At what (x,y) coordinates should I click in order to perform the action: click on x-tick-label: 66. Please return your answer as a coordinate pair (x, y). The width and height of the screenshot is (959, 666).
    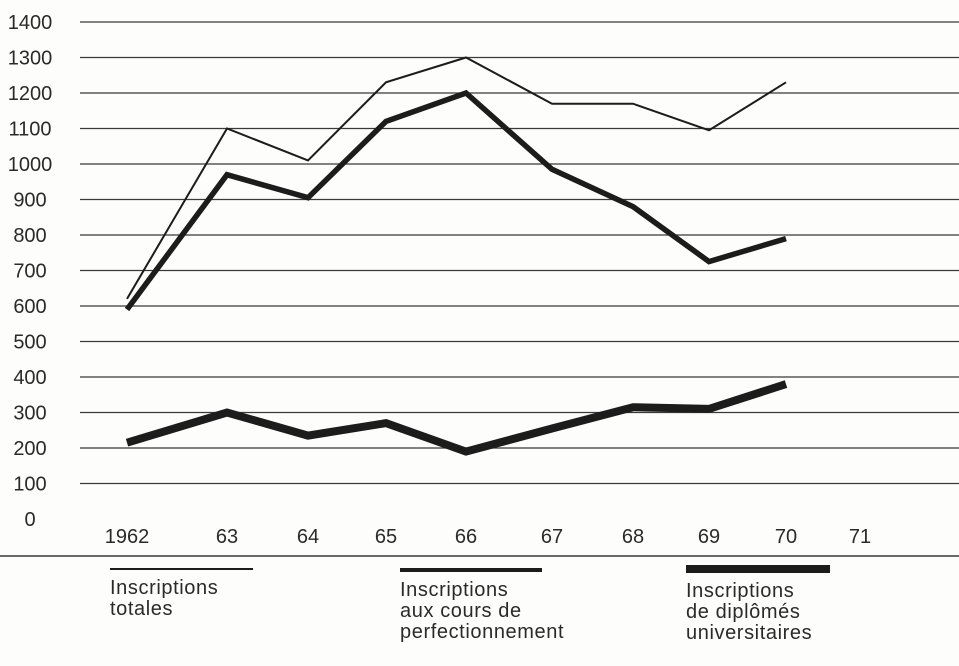
    Looking at the image, I should click on (466, 537).